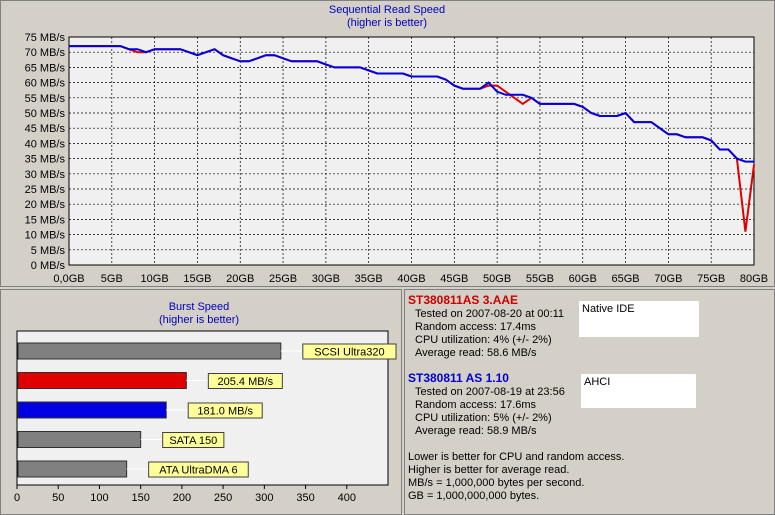  I want to click on burst-x-tick-label: 350, so click(305, 498).